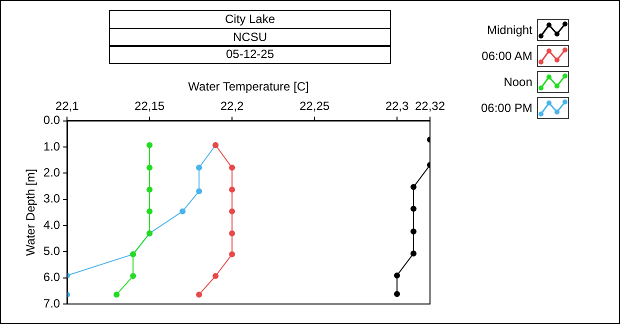 The width and height of the screenshot is (620, 324). What do you see at coordinates (250, 19) in the screenshot?
I see `chart-title: City Lake` at bounding box center [250, 19].